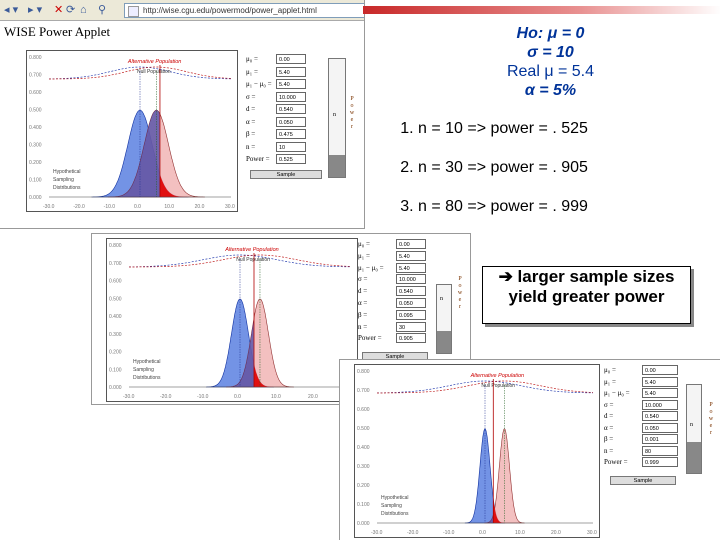  Describe the element at coordinates (610, 381) in the screenshot. I see `param-label: μ₁ =` at that location.